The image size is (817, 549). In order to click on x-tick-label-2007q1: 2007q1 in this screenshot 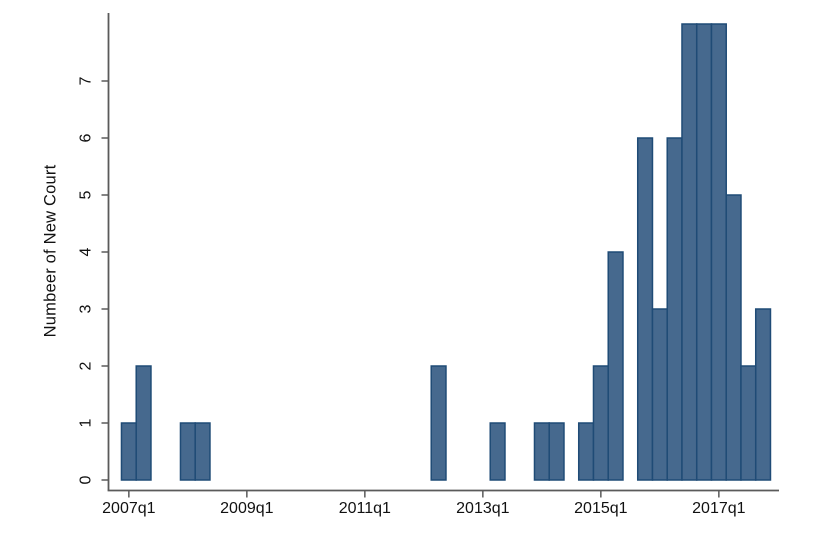, I will do `click(128, 508)`.